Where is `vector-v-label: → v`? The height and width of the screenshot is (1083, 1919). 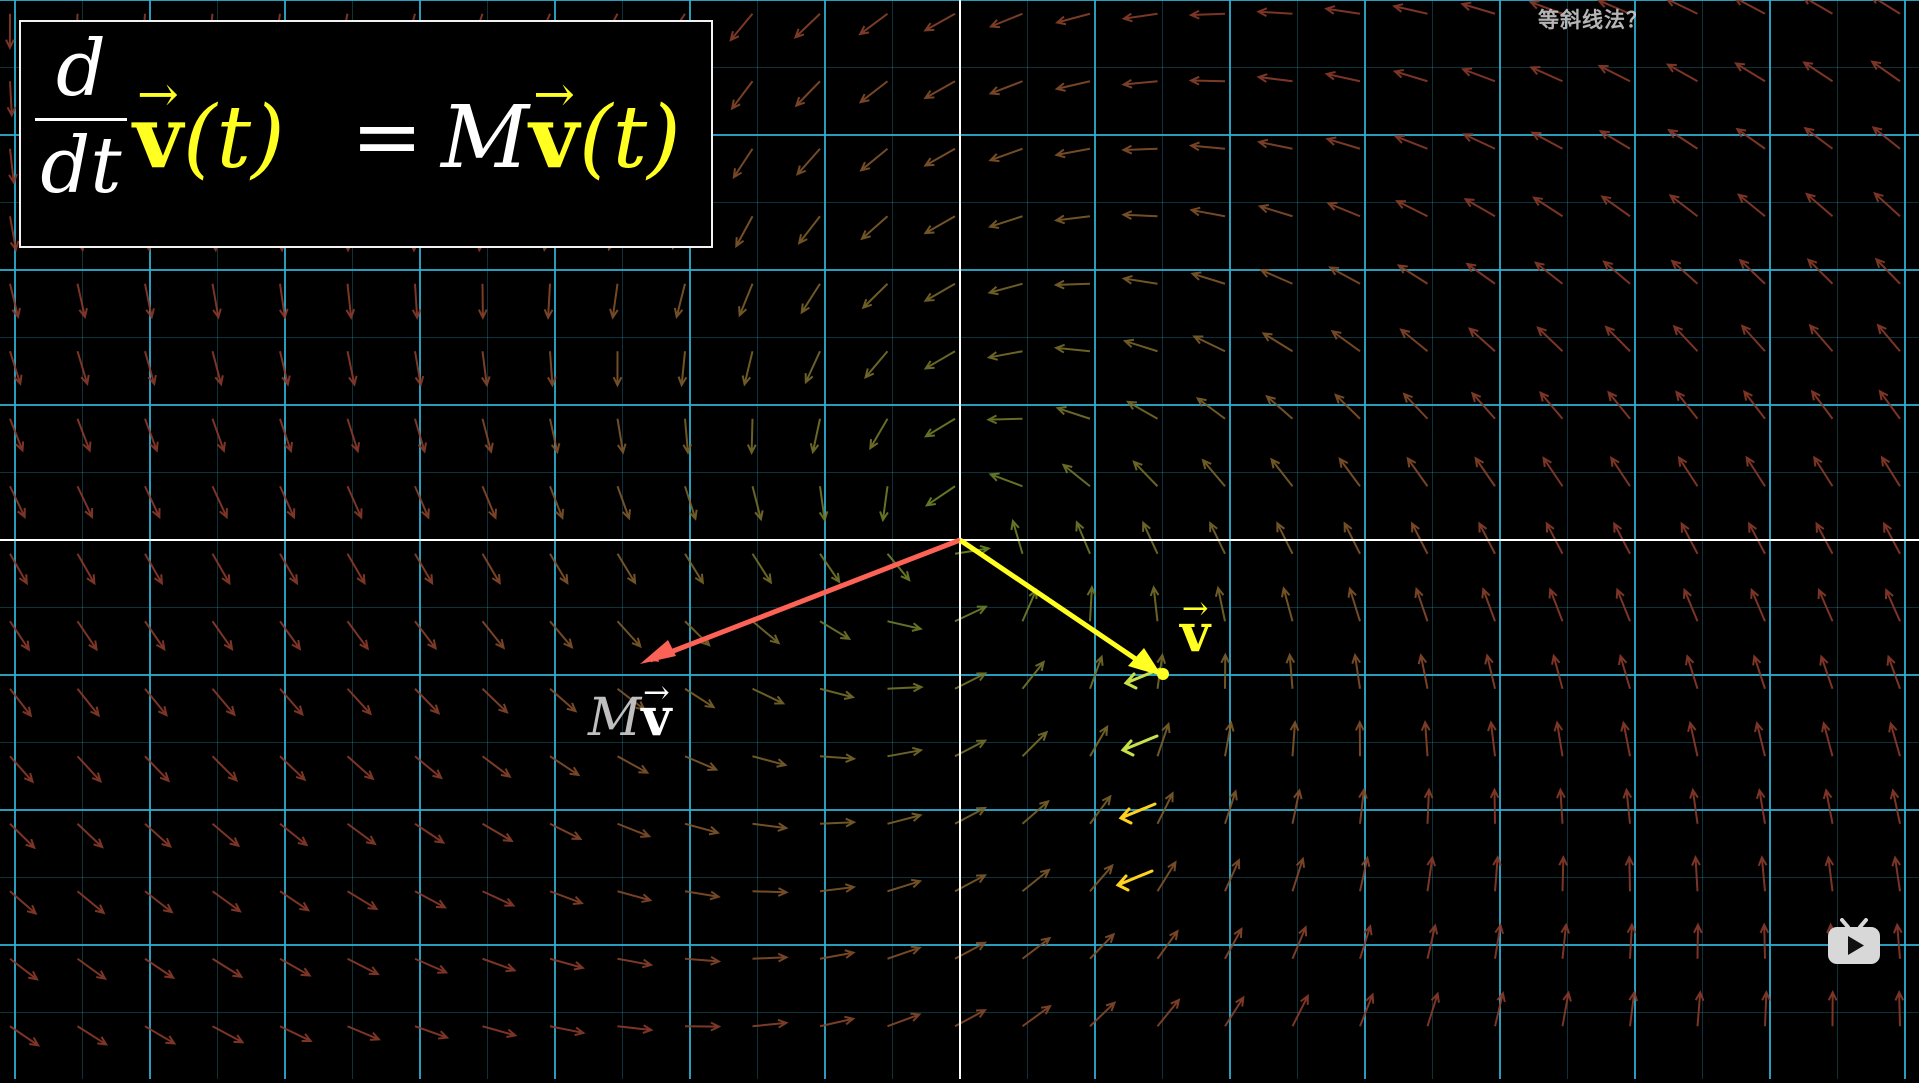 vector-v-label: → v is located at coordinates (1195, 626).